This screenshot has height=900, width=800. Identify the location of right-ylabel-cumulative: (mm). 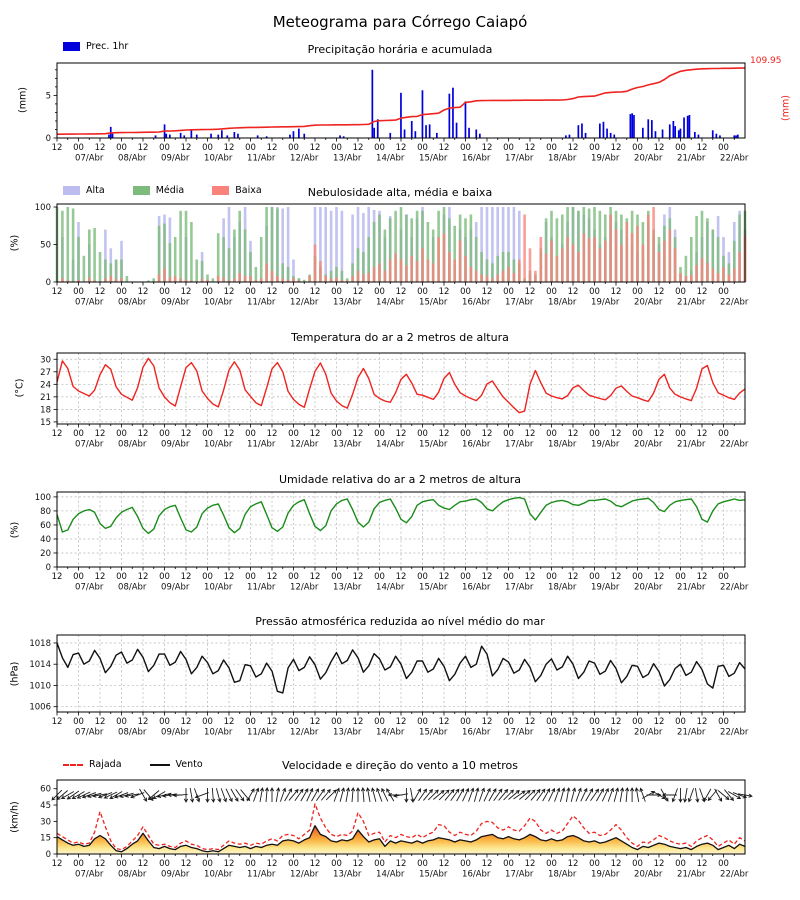
(786, 108).